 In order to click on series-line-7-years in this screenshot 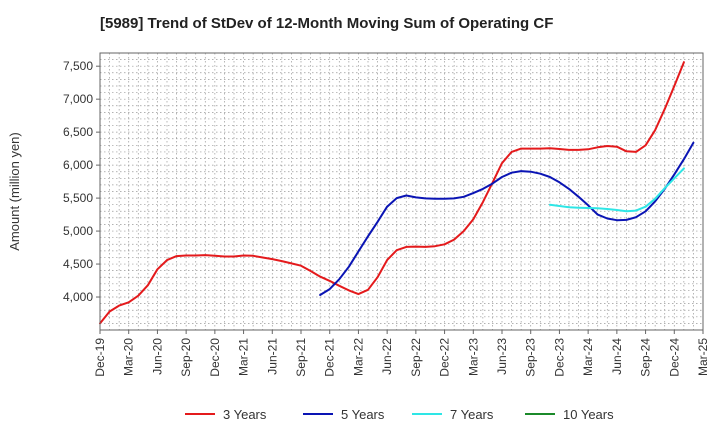, I will do `click(616, 190)`.